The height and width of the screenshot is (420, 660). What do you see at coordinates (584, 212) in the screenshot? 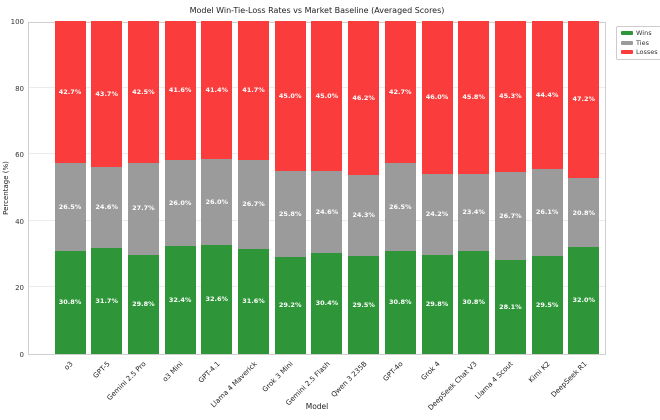
I see `segment-value-label: 20.8%` at bounding box center [584, 212].